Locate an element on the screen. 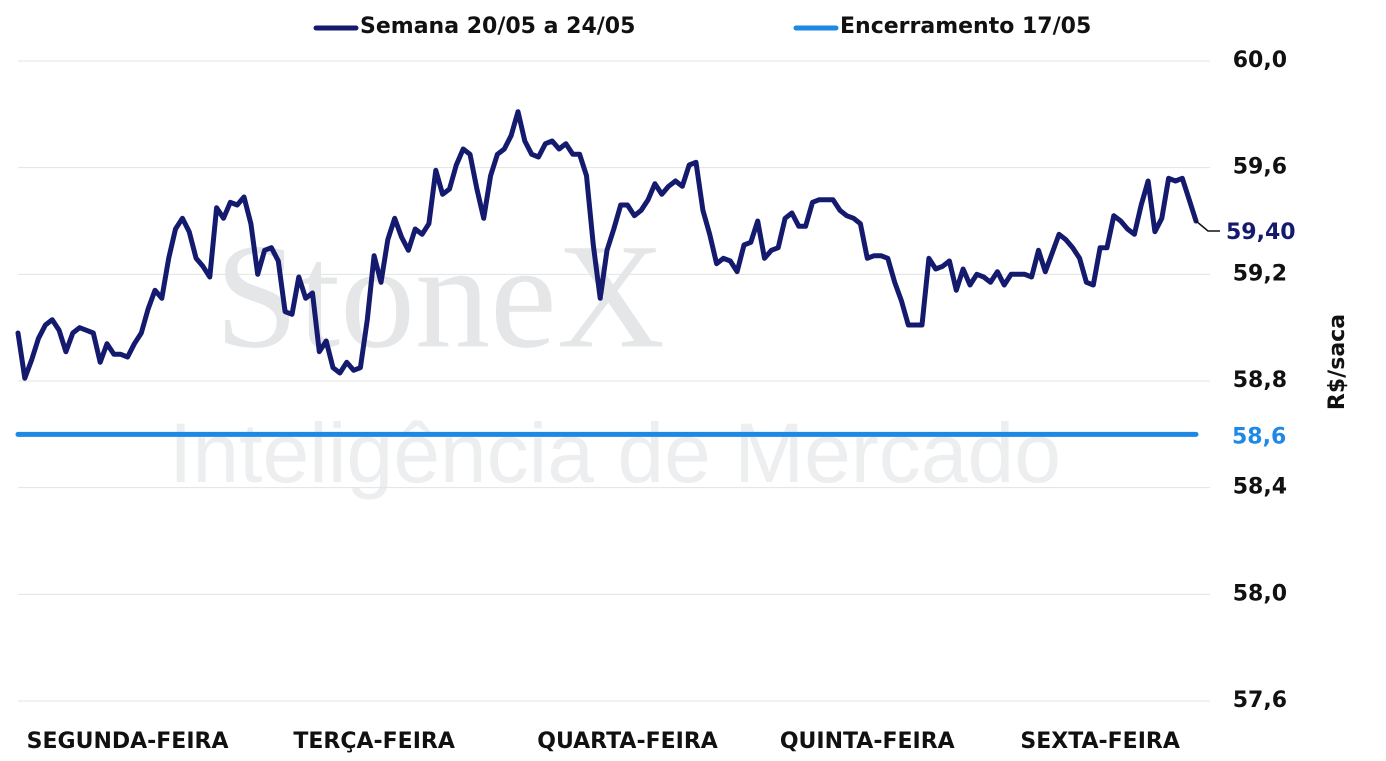  x-tick-label: SEGUNDA-FEIRA is located at coordinates (128, 741).